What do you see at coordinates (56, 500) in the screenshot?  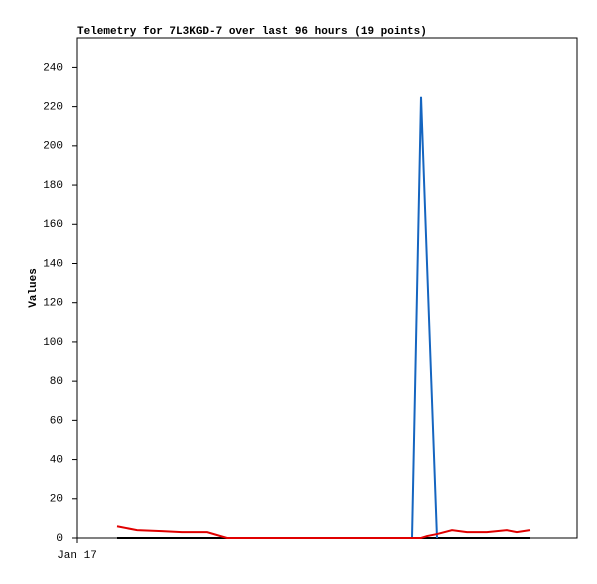 I see `y-tick-label: 20` at bounding box center [56, 500].